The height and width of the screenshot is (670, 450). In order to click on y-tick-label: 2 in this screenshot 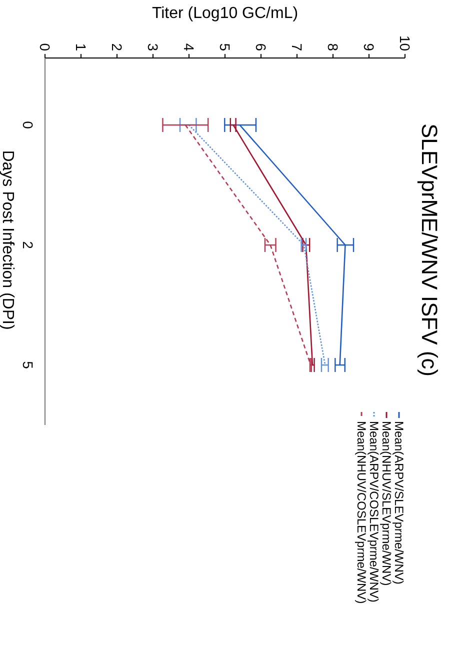, I will do `click(28, 245)`.